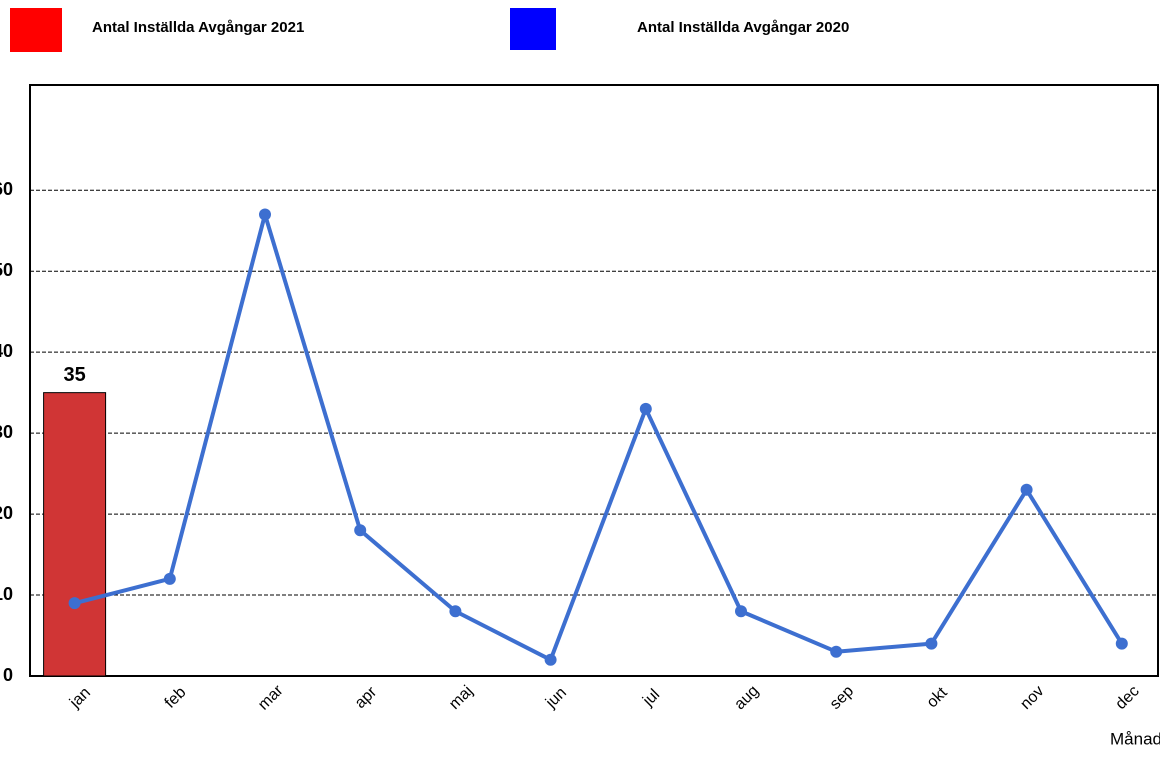  What do you see at coordinates (1127, 698) in the screenshot?
I see `x-tick-label: dec` at bounding box center [1127, 698].